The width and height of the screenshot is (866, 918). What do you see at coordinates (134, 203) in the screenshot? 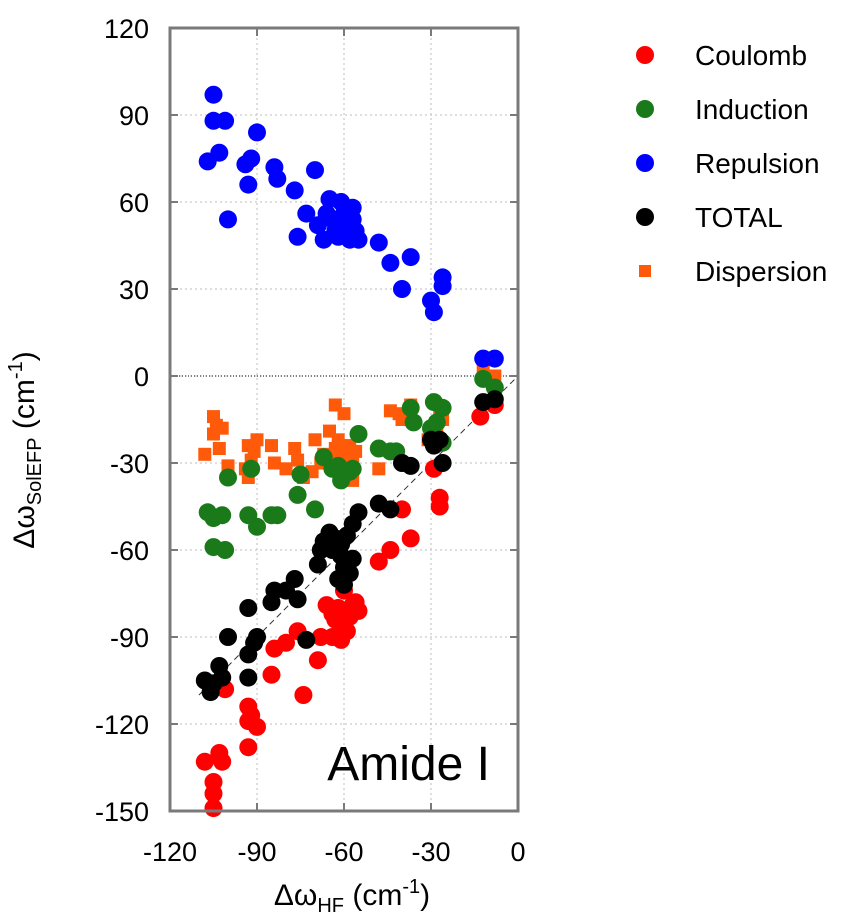
I see `y-tick-label: 60` at bounding box center [134, 203].